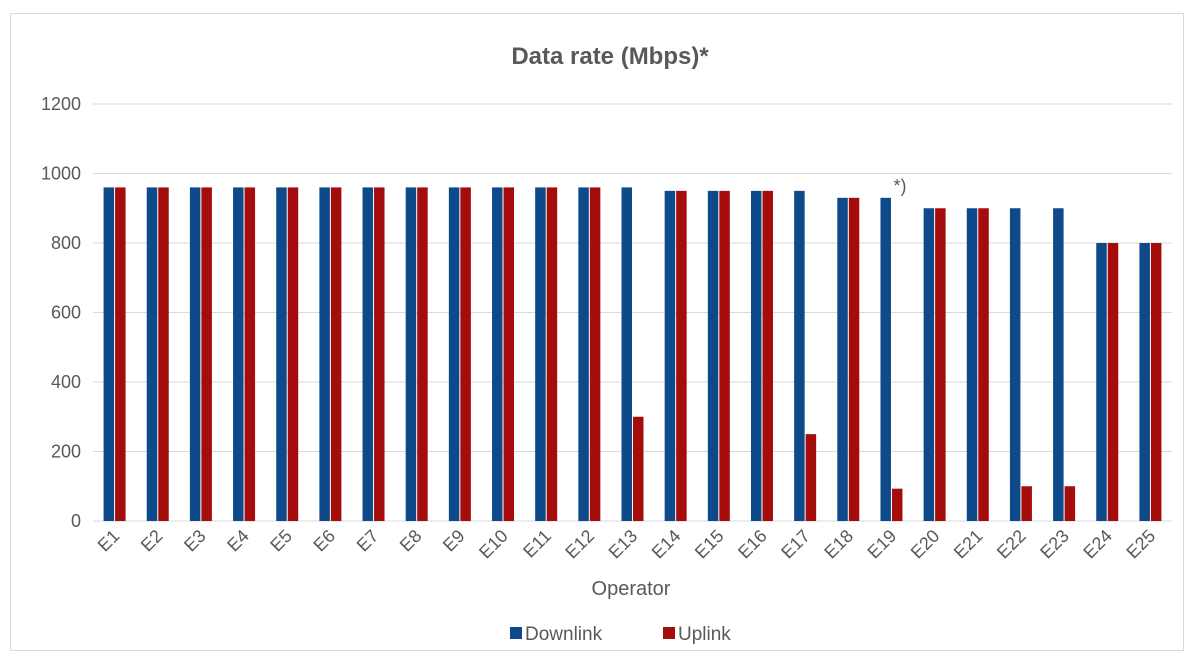 The height and width of the screenshot is (653, 1187). I want to click on bar-uplink-e22, so click(1026, 503).